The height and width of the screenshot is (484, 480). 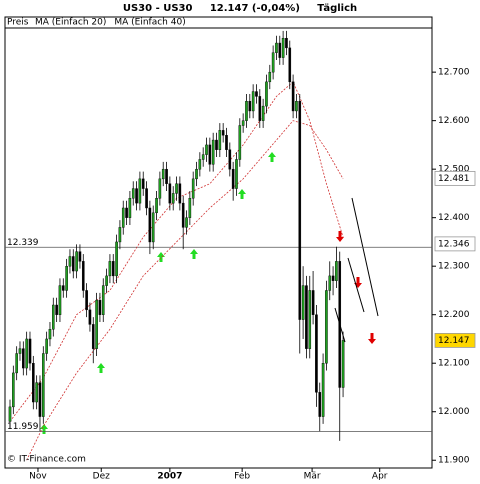 What do you see at coordinates (455, 244) in the screenshot?
I see `price-label-box` at bounding box center [455, 244].